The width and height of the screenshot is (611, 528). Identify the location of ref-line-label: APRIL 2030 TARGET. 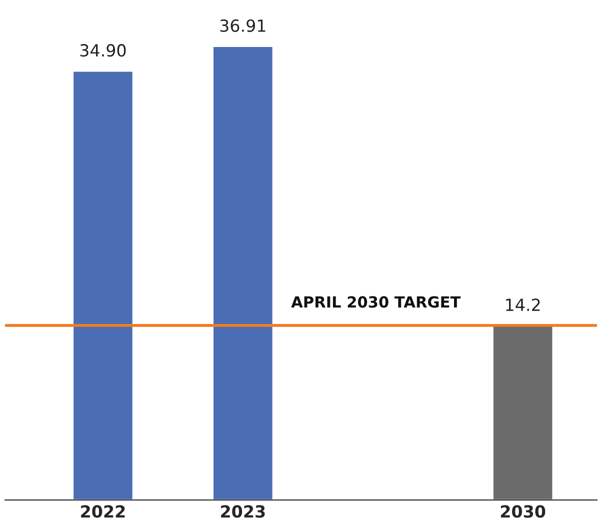
(376, 302).